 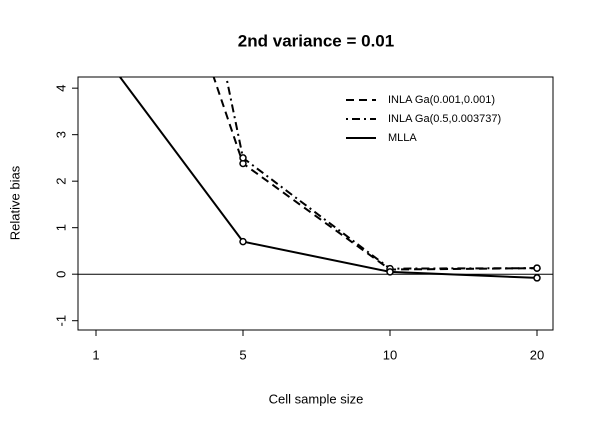 What do you see at coordinates (95, 354) in the screenshot?
I see `x-tick-label: 1` at bounding box center [95, 354].